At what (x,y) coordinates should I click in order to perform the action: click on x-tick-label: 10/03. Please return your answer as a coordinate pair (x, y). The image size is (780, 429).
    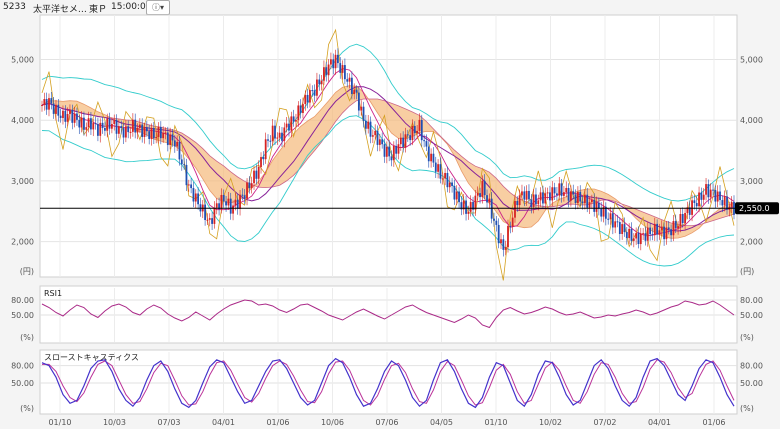
    Looking at the image, I should click on (114, 422).